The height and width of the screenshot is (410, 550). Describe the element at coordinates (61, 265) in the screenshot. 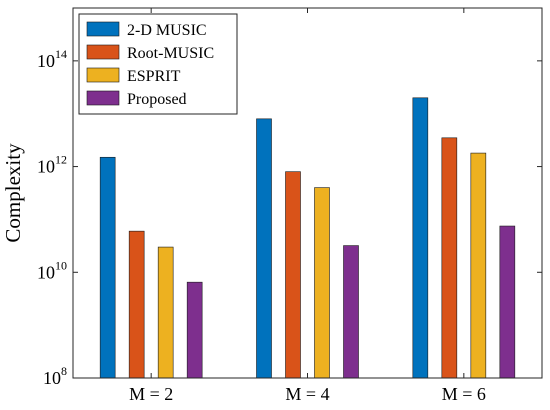

I see `y-tick-exponent: 10` at that location.